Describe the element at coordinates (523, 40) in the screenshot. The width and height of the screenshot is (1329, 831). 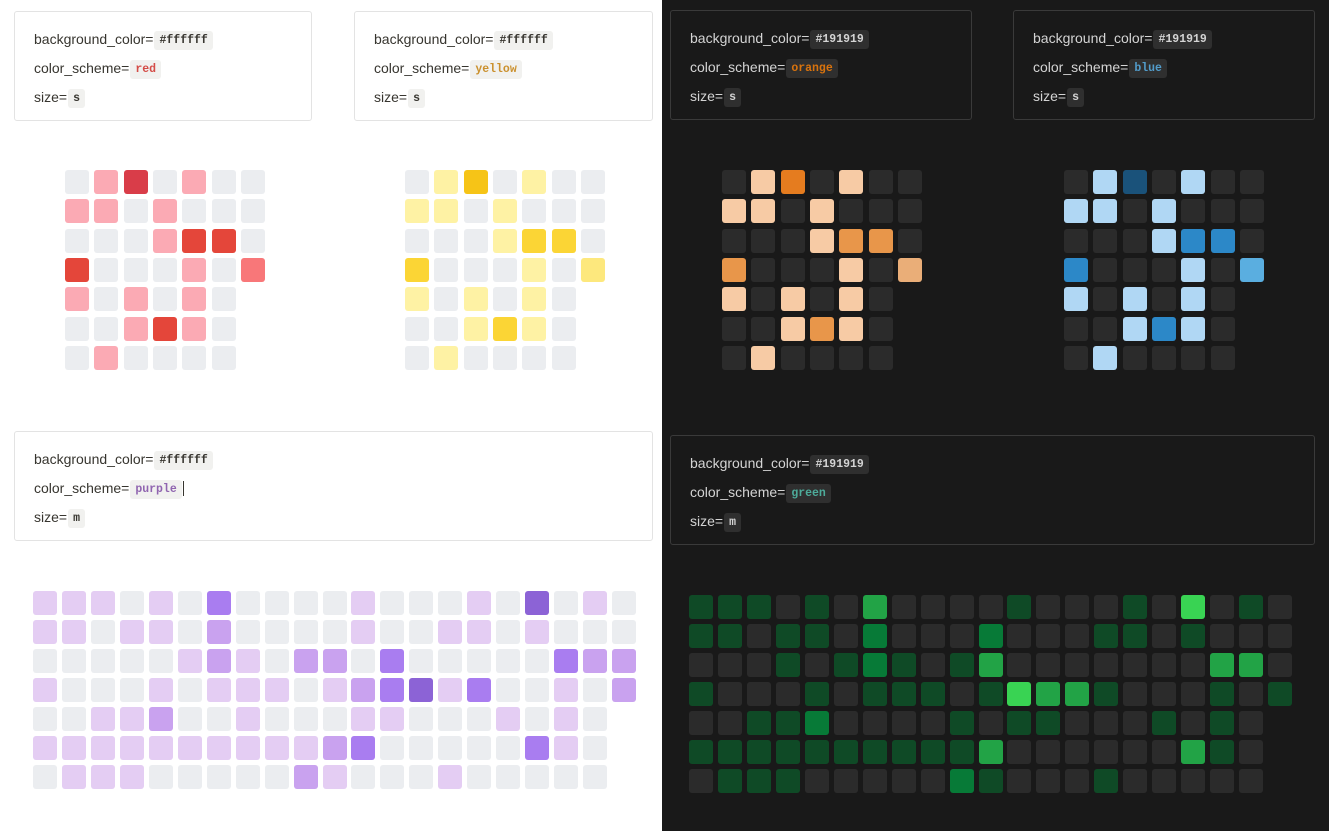
I see `background-color-value: #ffffff` at that location.